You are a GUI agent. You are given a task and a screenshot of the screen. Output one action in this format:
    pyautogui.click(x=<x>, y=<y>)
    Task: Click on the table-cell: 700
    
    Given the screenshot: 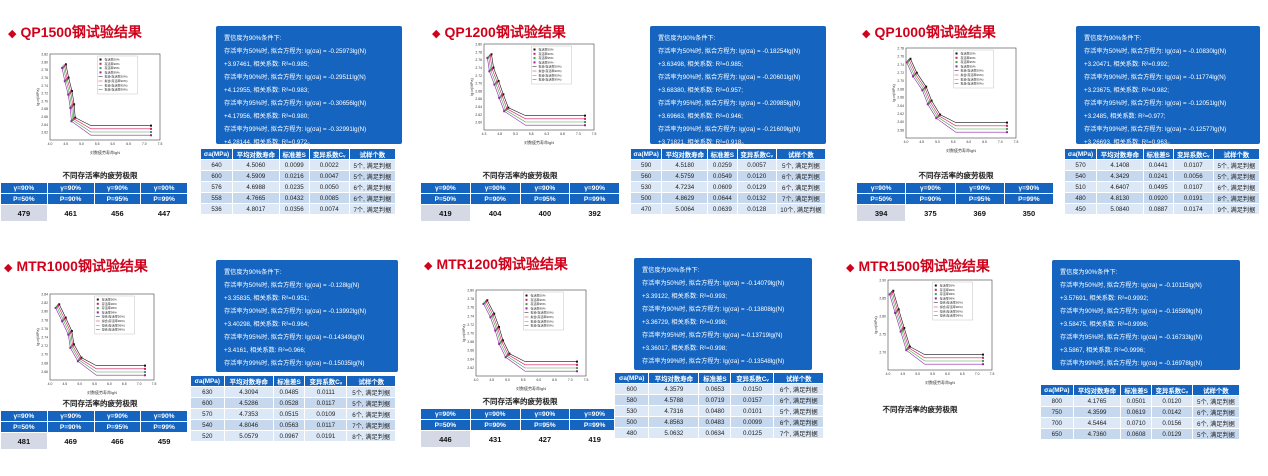 What is the action you would take?
    pyautogui.click(x=1057, y=423)
    